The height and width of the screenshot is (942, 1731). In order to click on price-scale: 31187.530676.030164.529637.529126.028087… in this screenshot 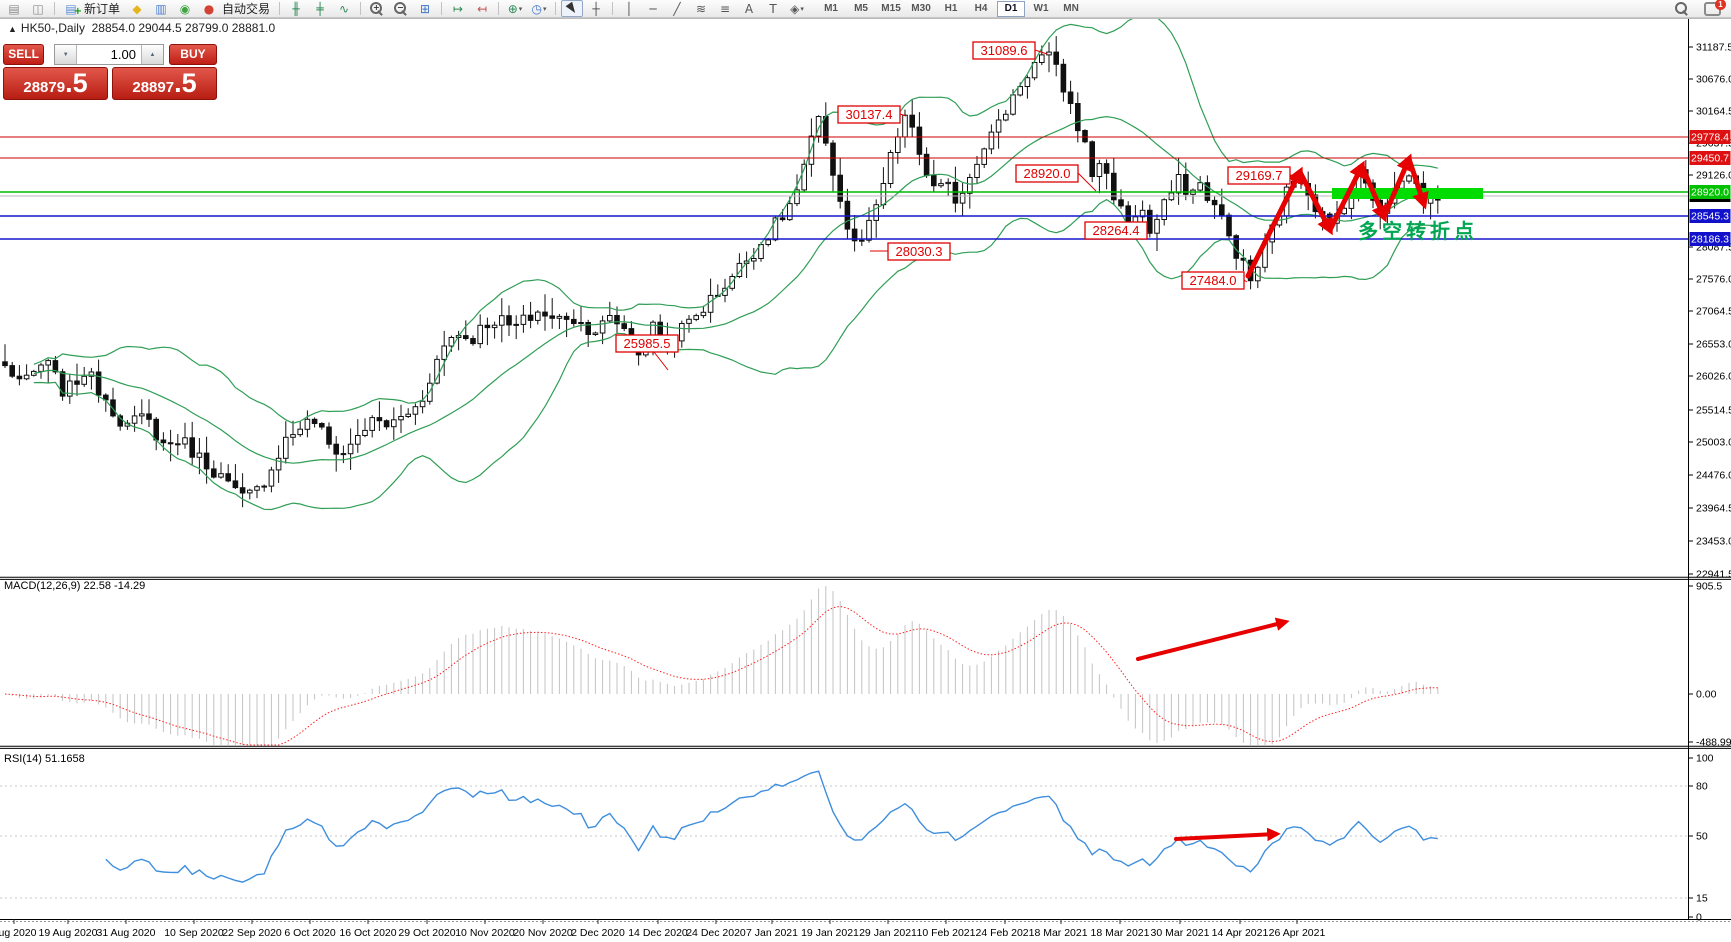, I will do `click(1710, 483)`.